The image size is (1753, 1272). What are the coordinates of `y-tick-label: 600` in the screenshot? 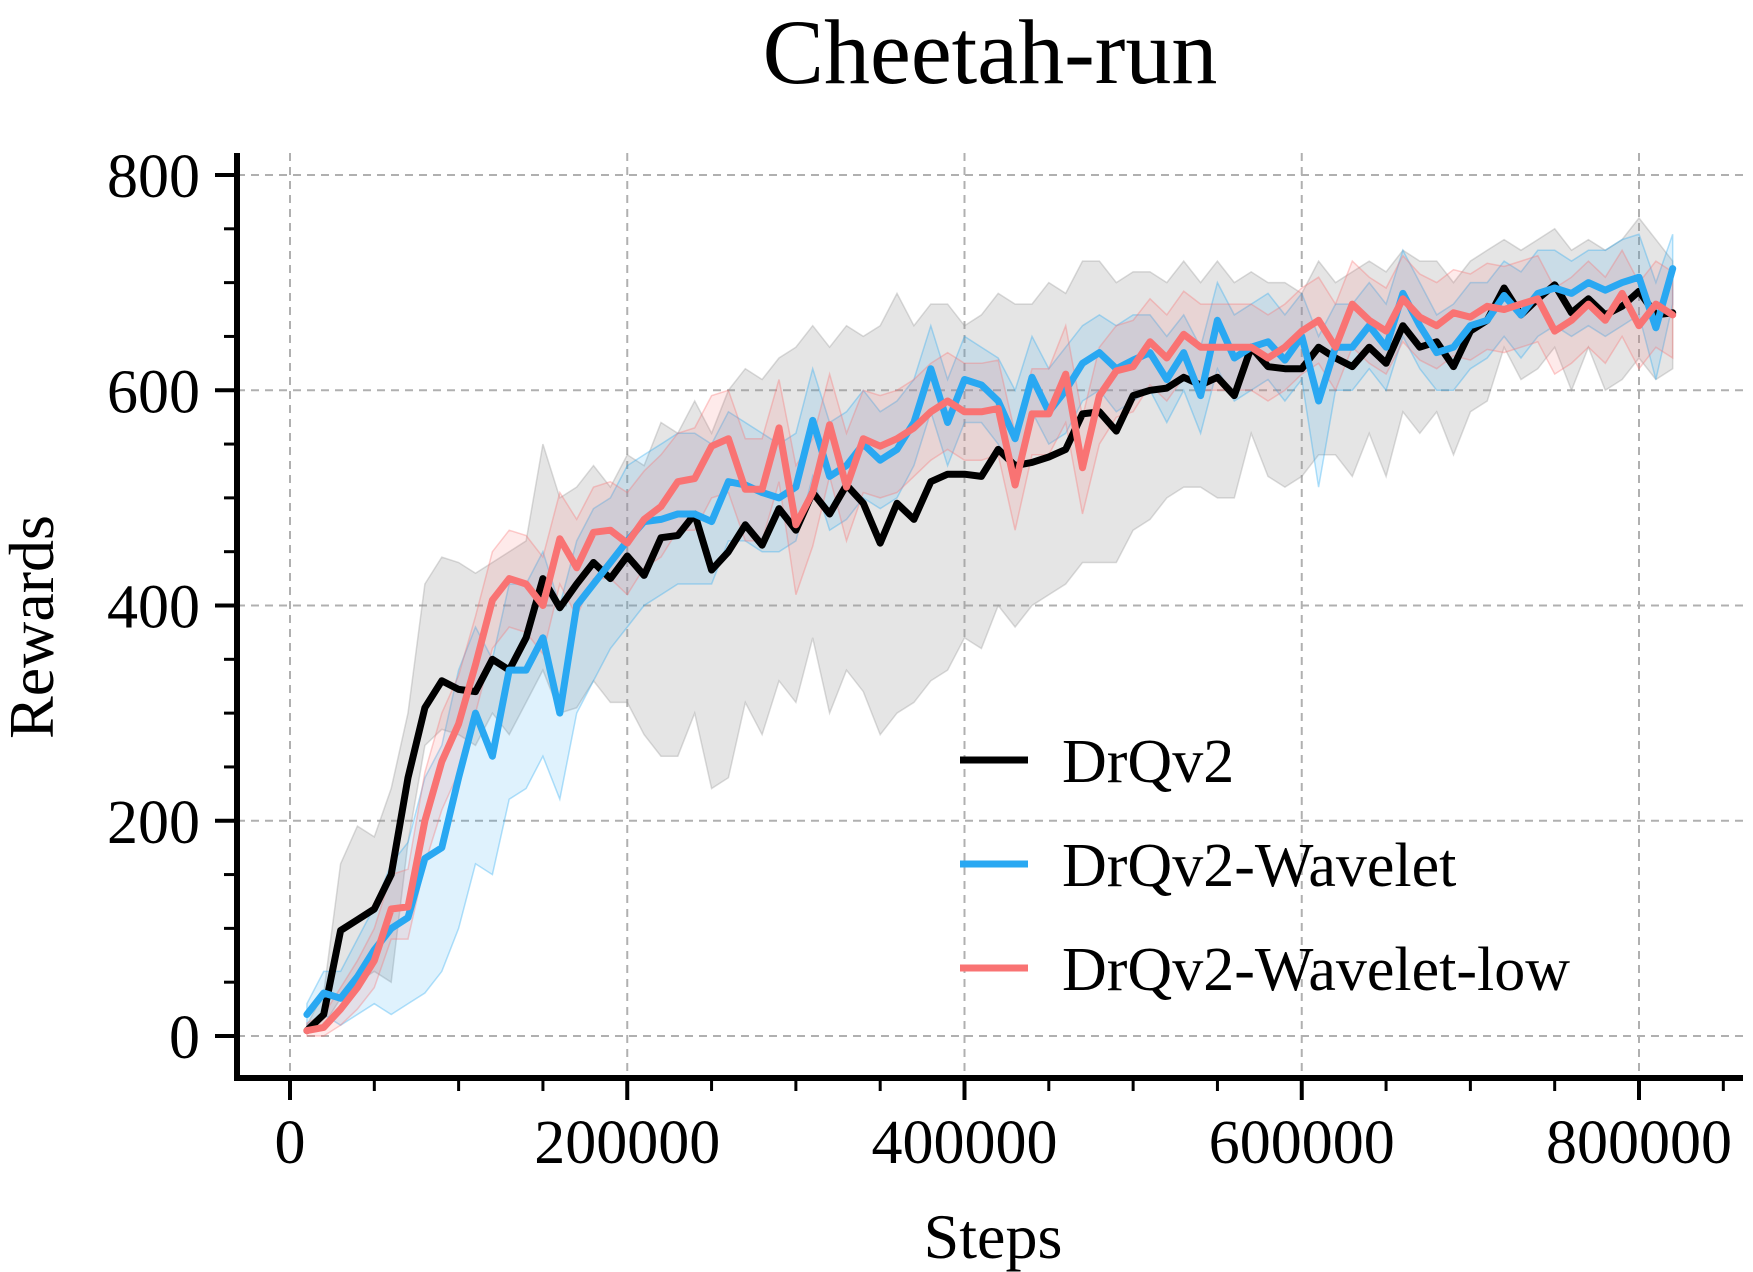 It's located at (153, 392).